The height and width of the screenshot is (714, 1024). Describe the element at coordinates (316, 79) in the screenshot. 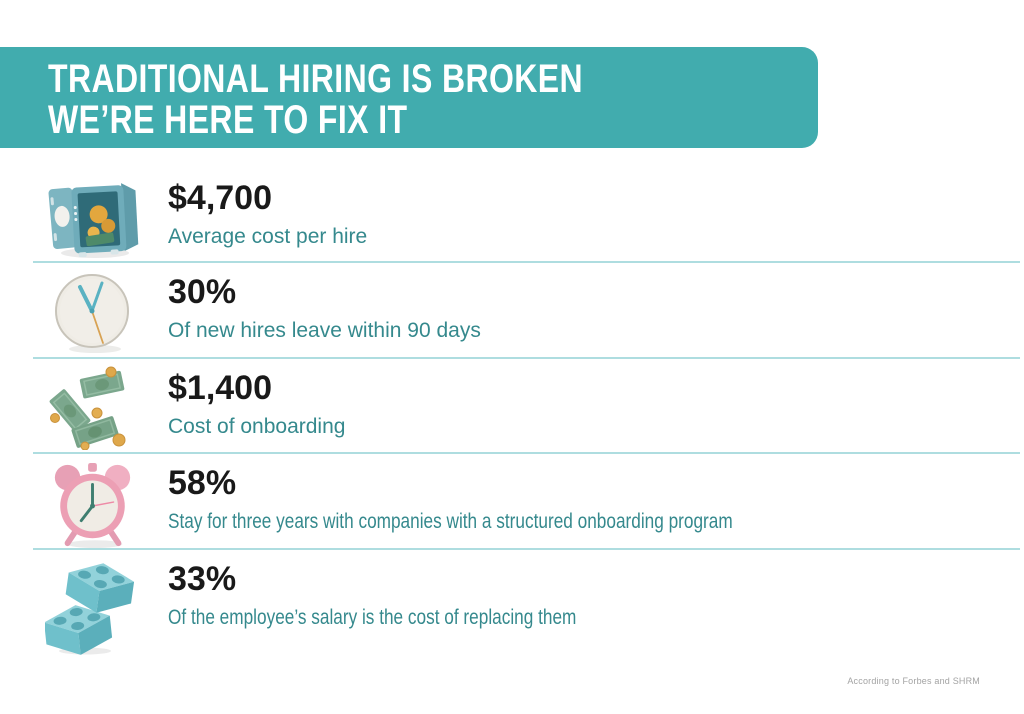

I see `header-title-line1: TRADITIONAL HIRING IS BROKEN` at that location.